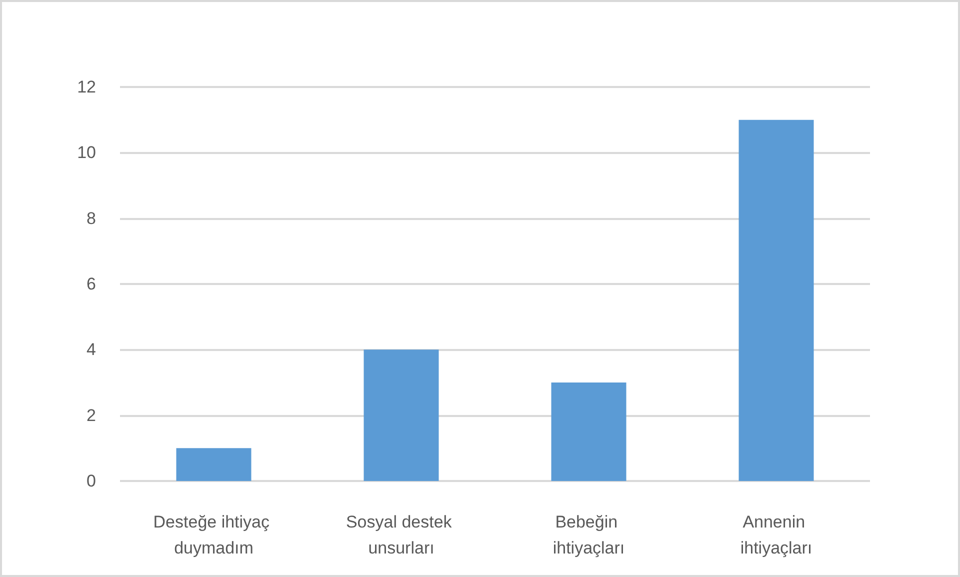  Describe the element at coordinates (91, 481) in the screenshot. I see `y-tick-label: 0` at that location.